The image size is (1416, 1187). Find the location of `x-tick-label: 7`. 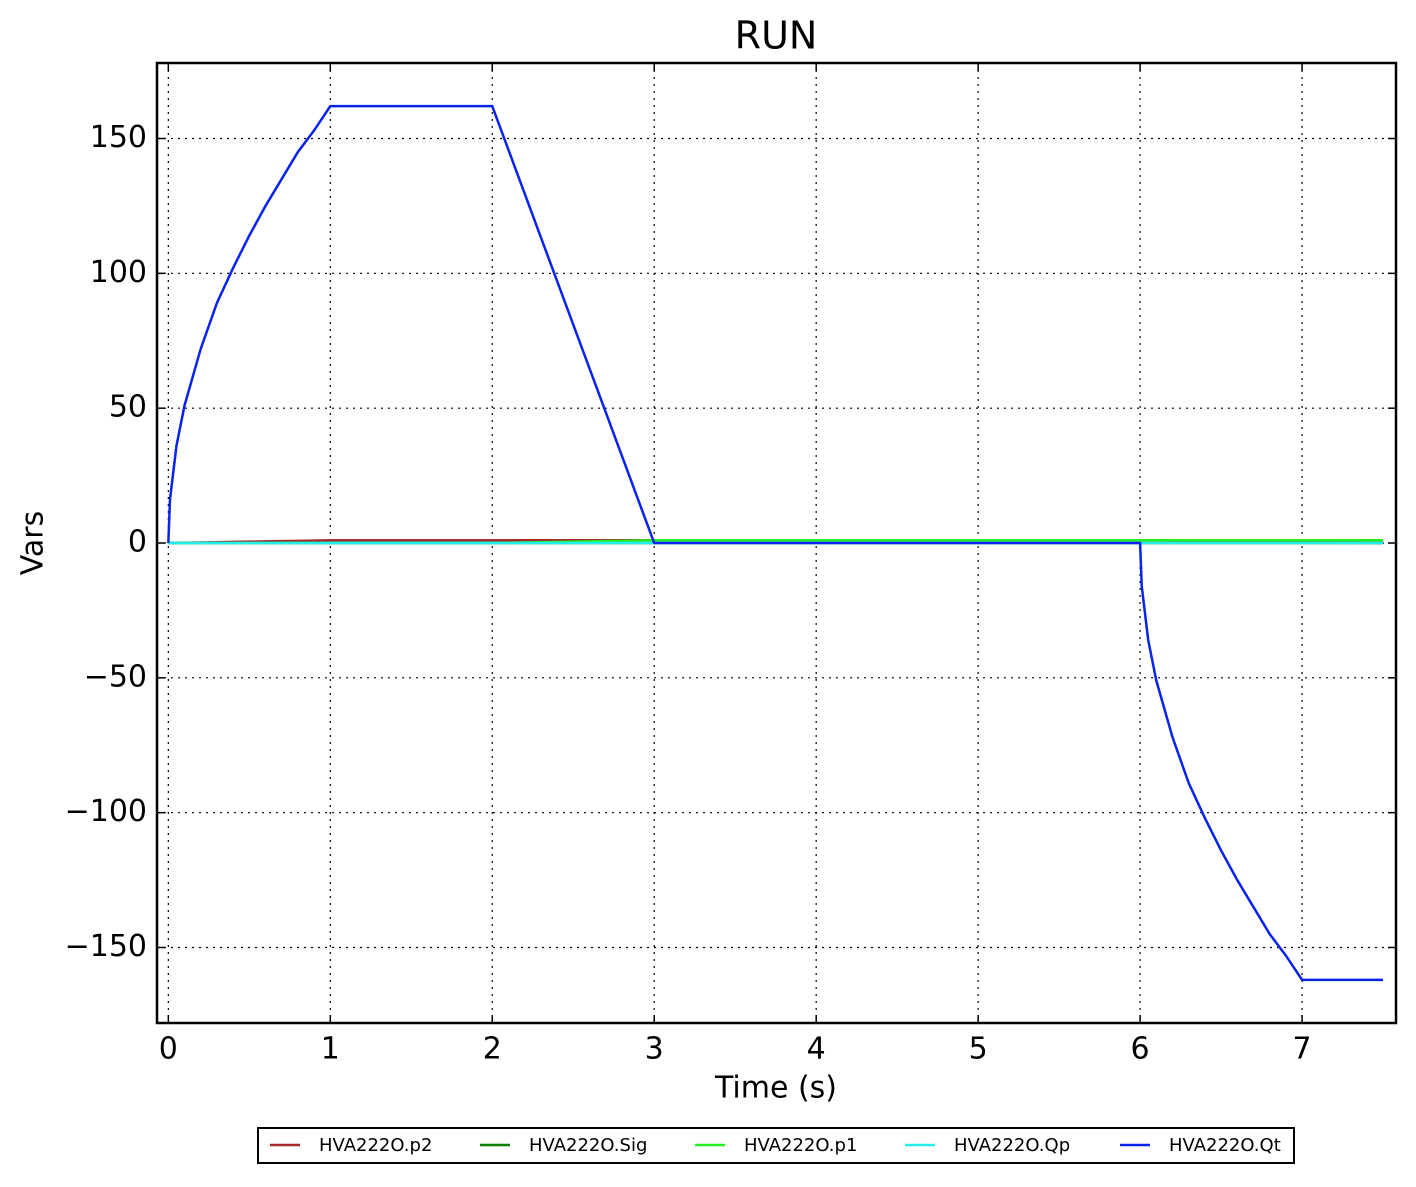

x-tick-label: 7 is located at coordinates (1302, 1049).